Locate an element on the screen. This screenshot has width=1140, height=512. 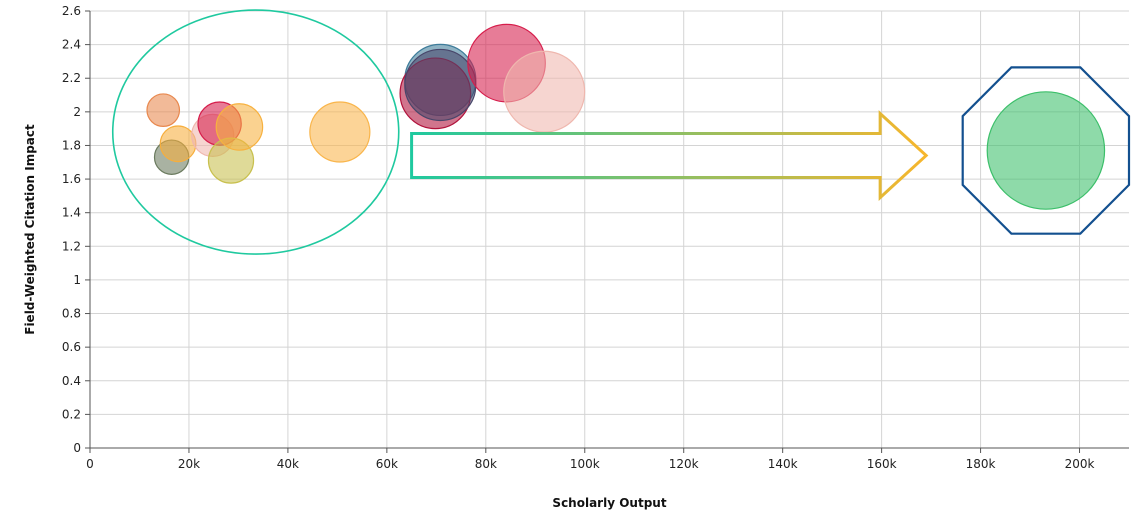
y-tick-label: 1.8 is located at coordinates (71, 145).